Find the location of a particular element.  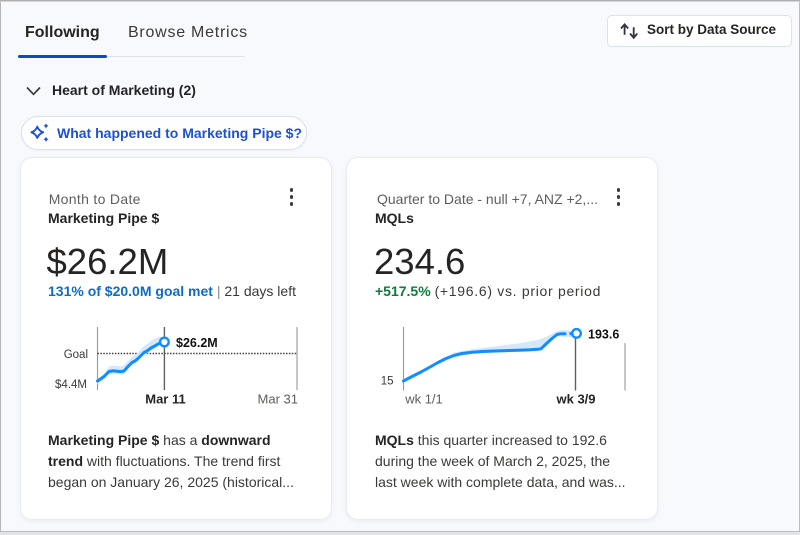

svg-text: 193.6 is located at coordinates (603, 335).